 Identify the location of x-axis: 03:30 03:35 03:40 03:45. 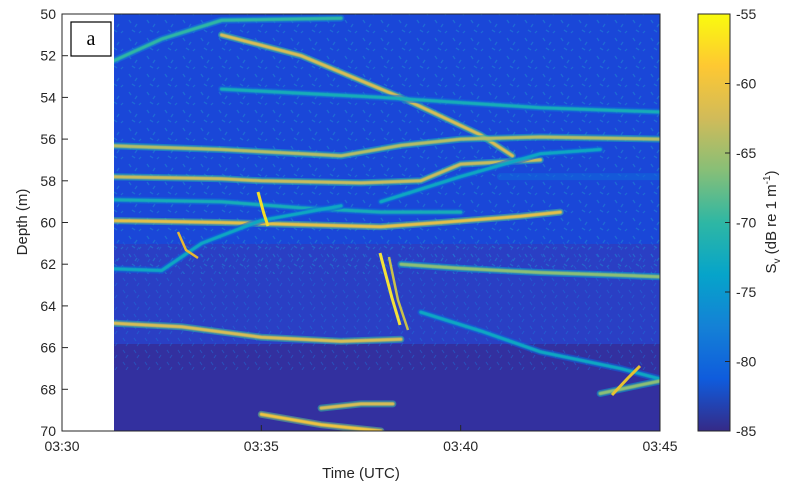
(361, 439).